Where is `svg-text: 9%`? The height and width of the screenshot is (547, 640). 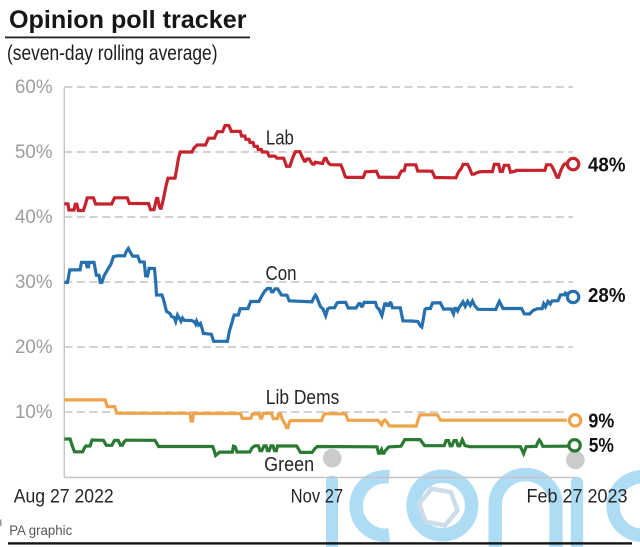
svg-text: 9% is located at coordinates (601, 420).